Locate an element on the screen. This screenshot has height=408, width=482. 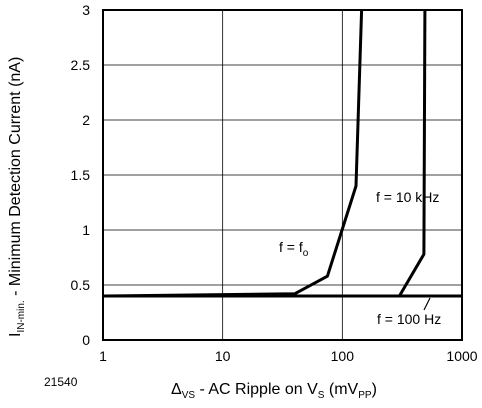
label-f-10khz: f = 10 kHz is located at coordinates (407, 197).